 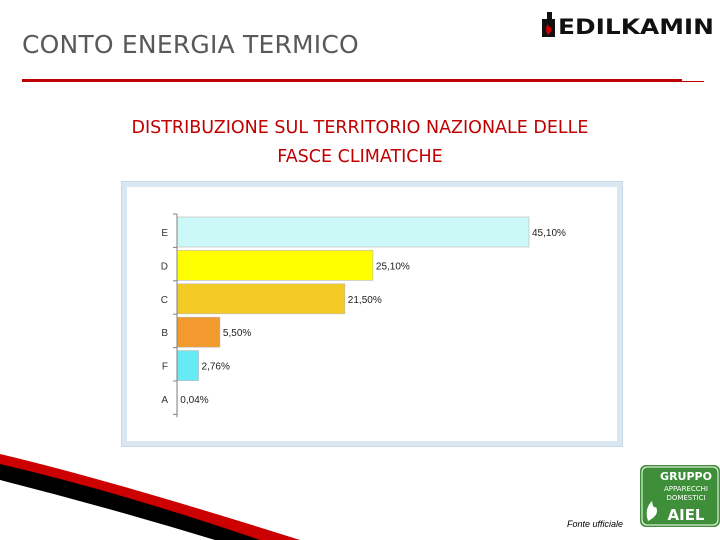 What do you see at coordinates (686, 489) in the screenshot?
I see `badge-line-2: APPARECCHI` at bounding box center [686, 489].